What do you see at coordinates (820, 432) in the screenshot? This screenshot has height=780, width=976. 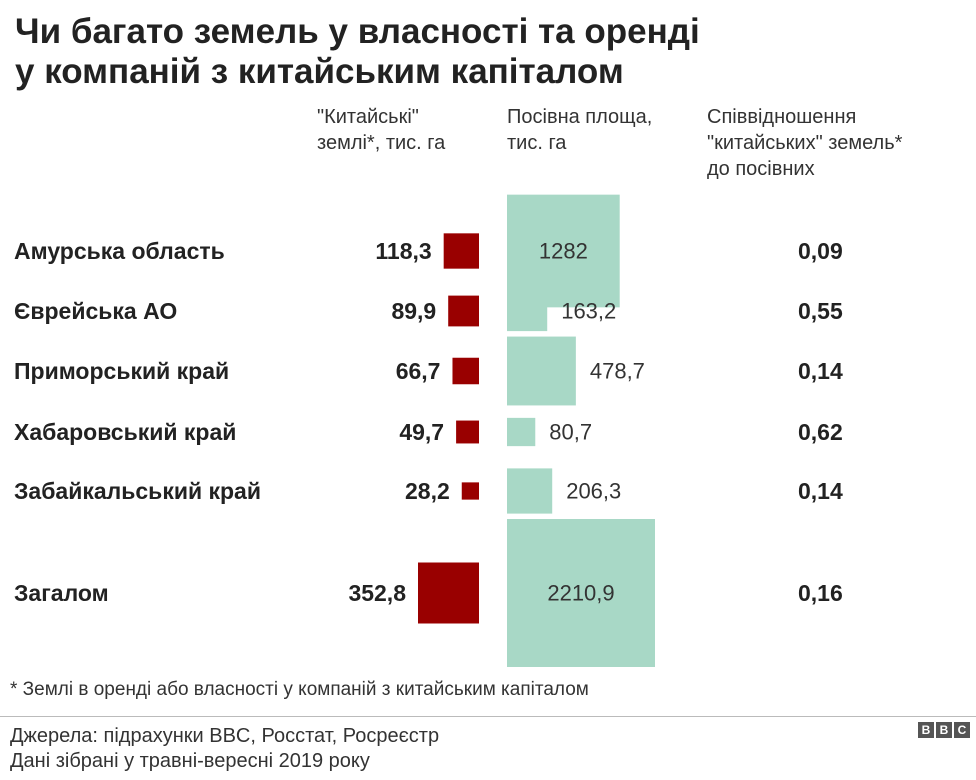 I see `ratio-value: 0,62` at bounding box center [820, 432].